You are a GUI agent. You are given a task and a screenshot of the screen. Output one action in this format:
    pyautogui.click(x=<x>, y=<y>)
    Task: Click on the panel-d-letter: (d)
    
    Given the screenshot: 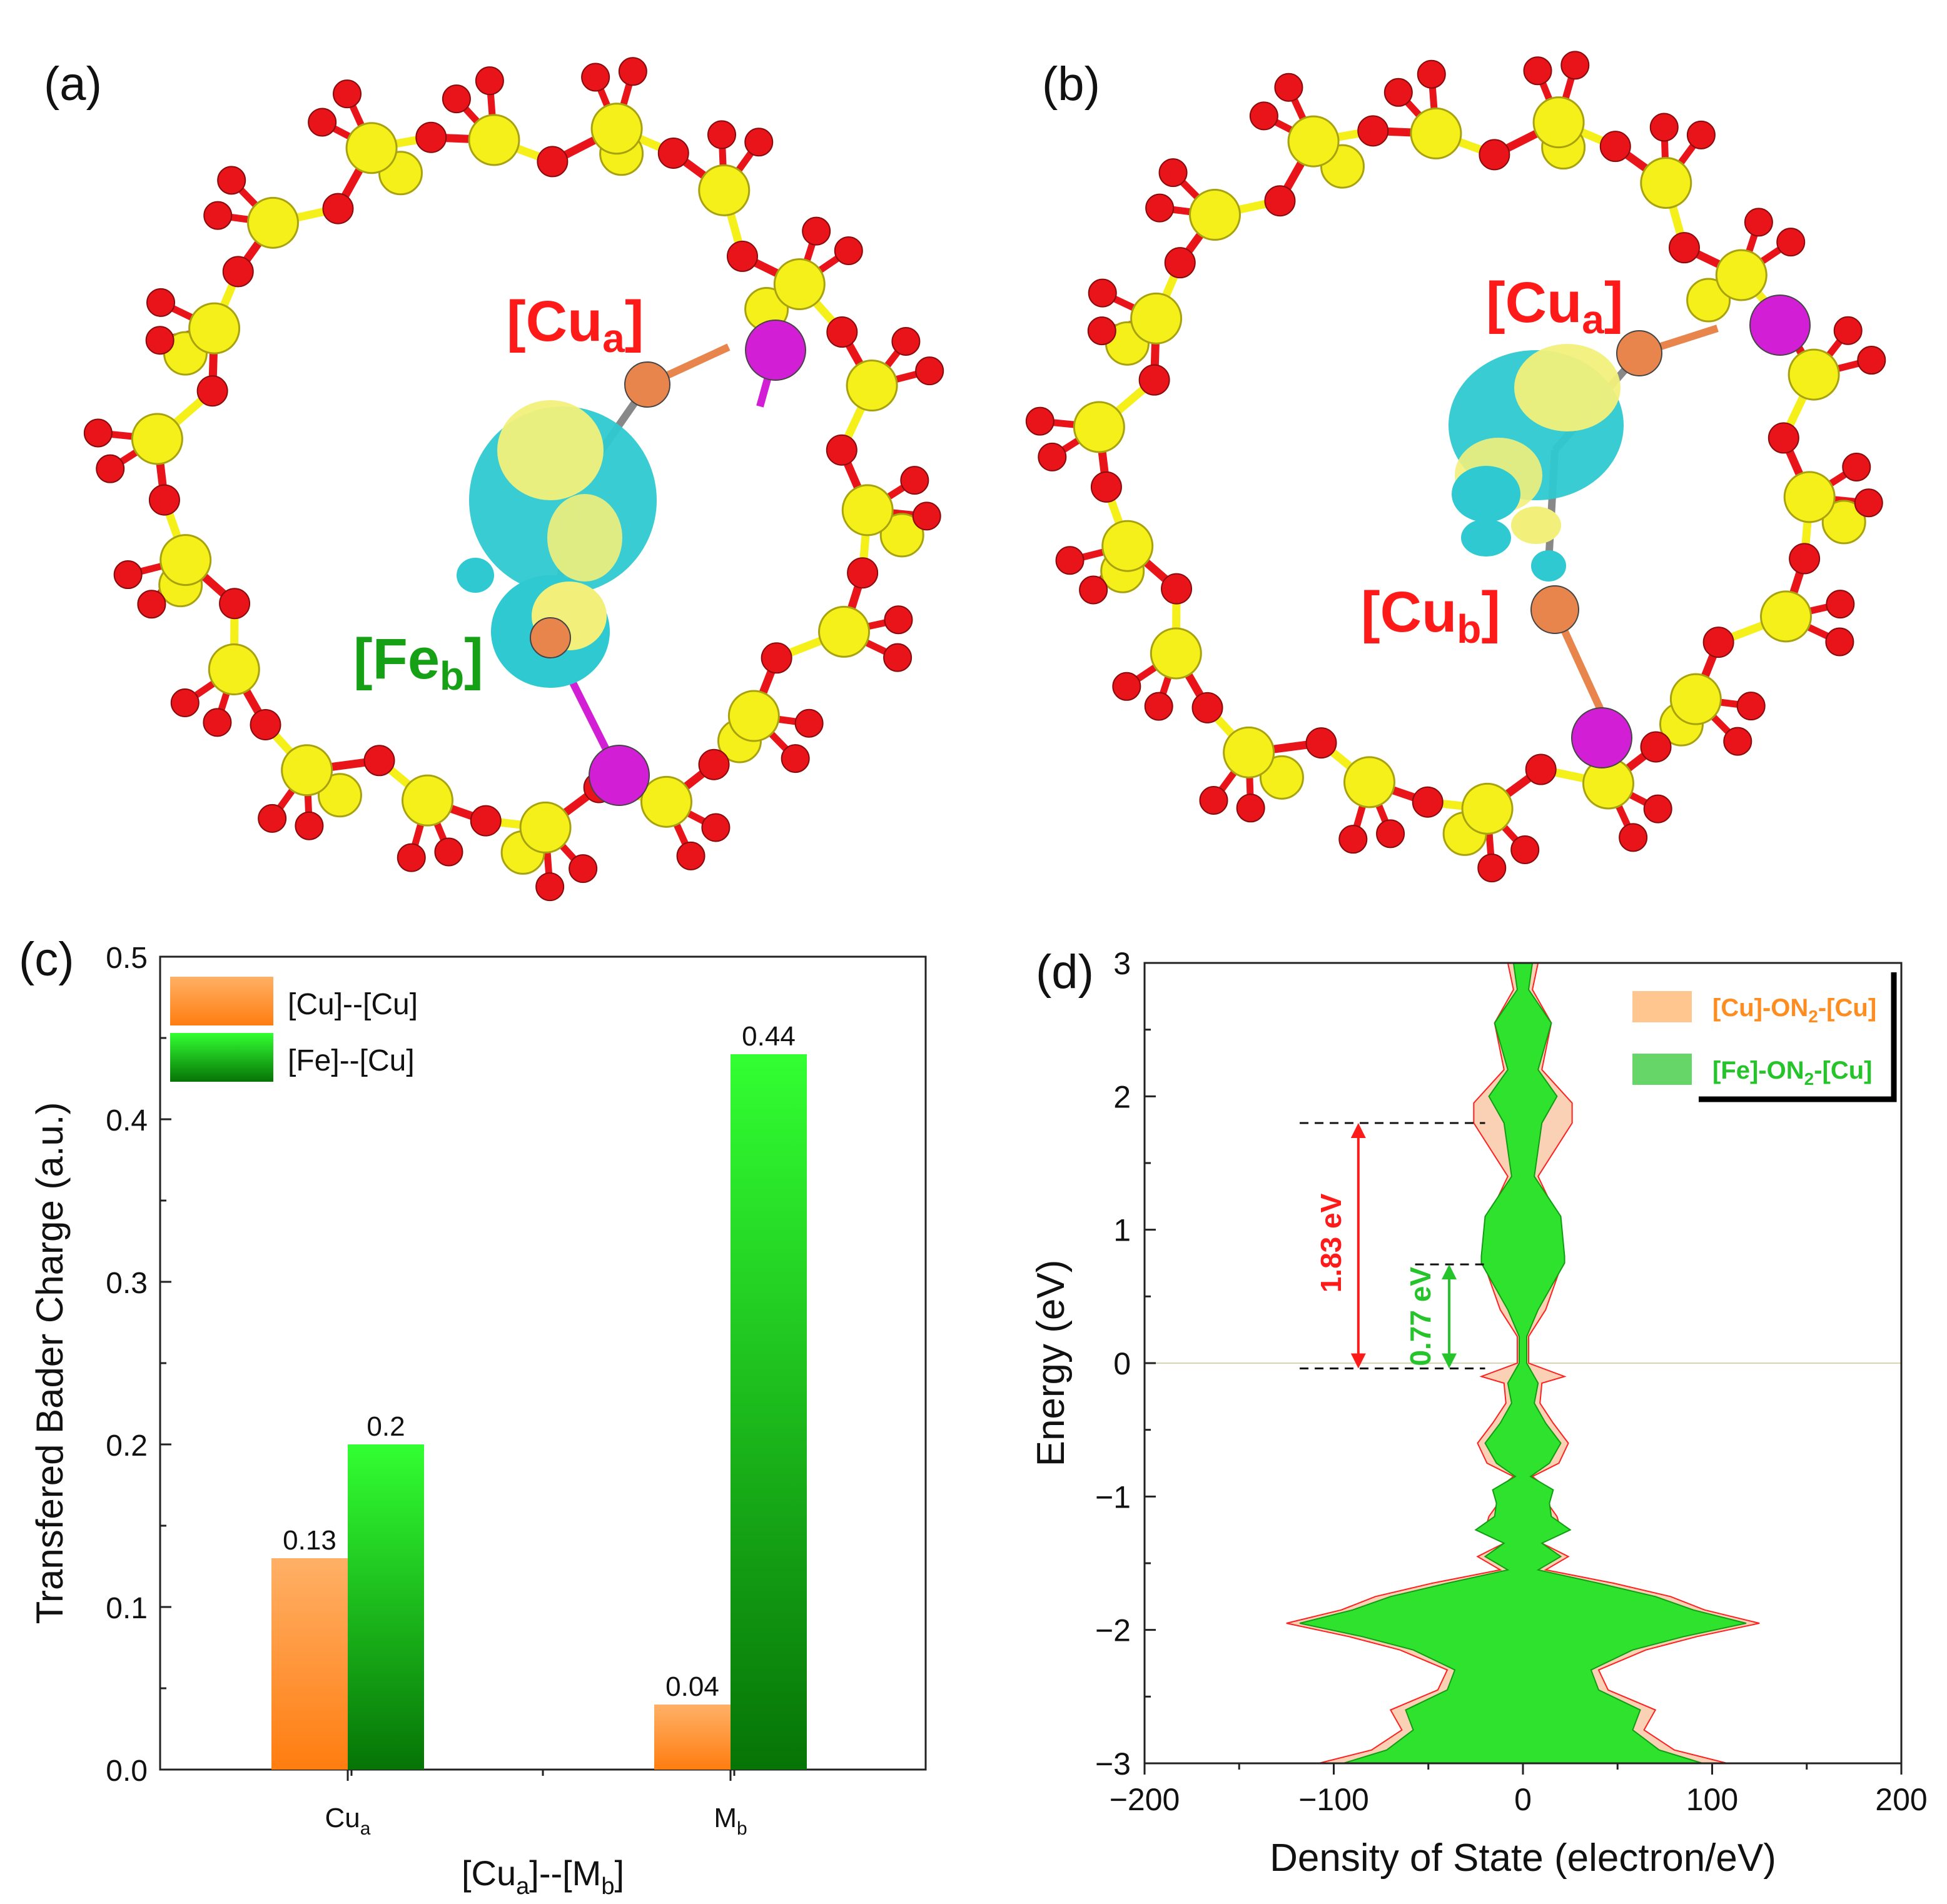 What is the action you would take?
    pyautogui.click(x=1065, y=972)
    